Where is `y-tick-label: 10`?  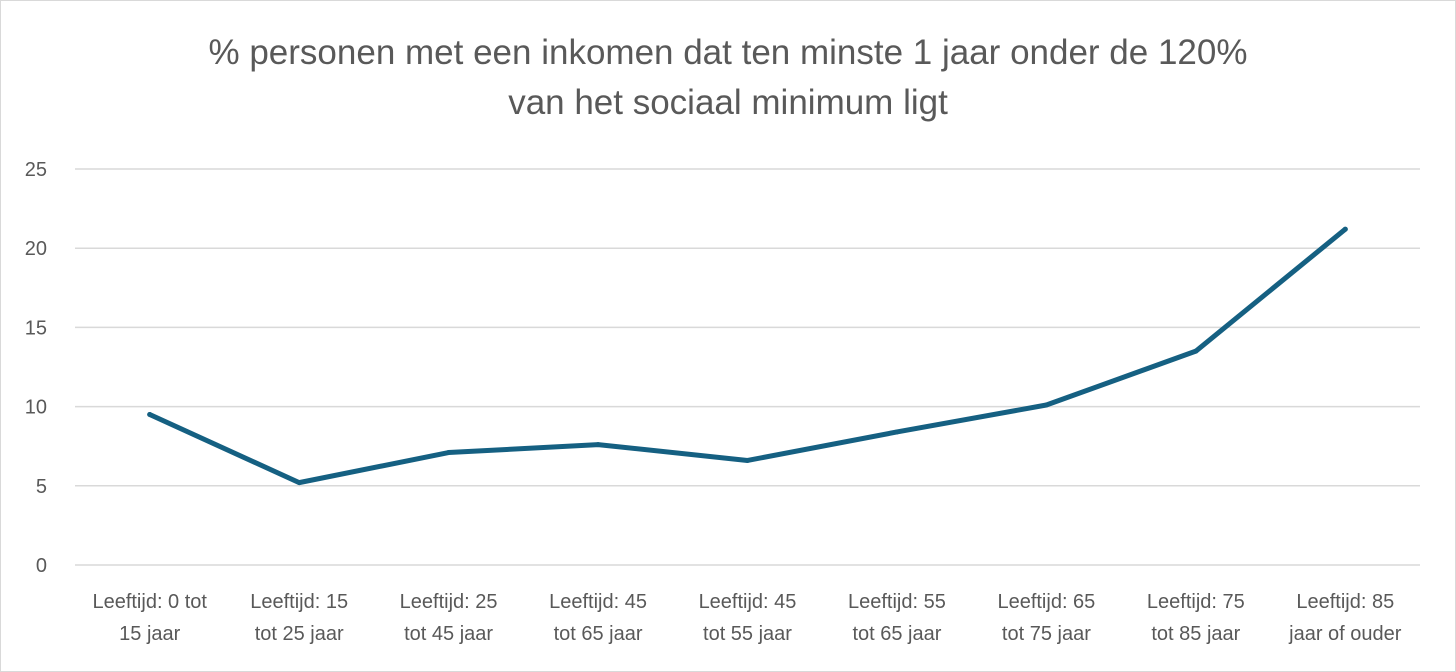
y-tick-label: 10 is located at coordinates (36, 408).